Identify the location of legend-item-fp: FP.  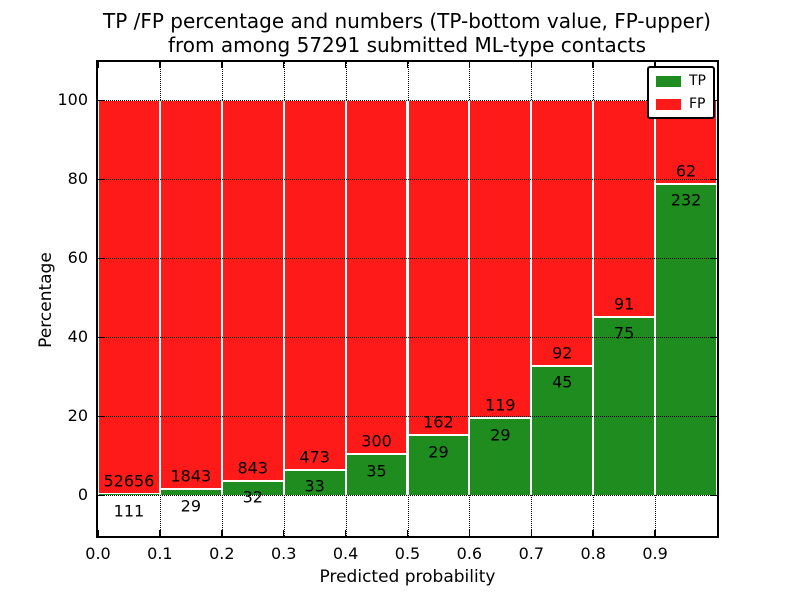
(681, 104).